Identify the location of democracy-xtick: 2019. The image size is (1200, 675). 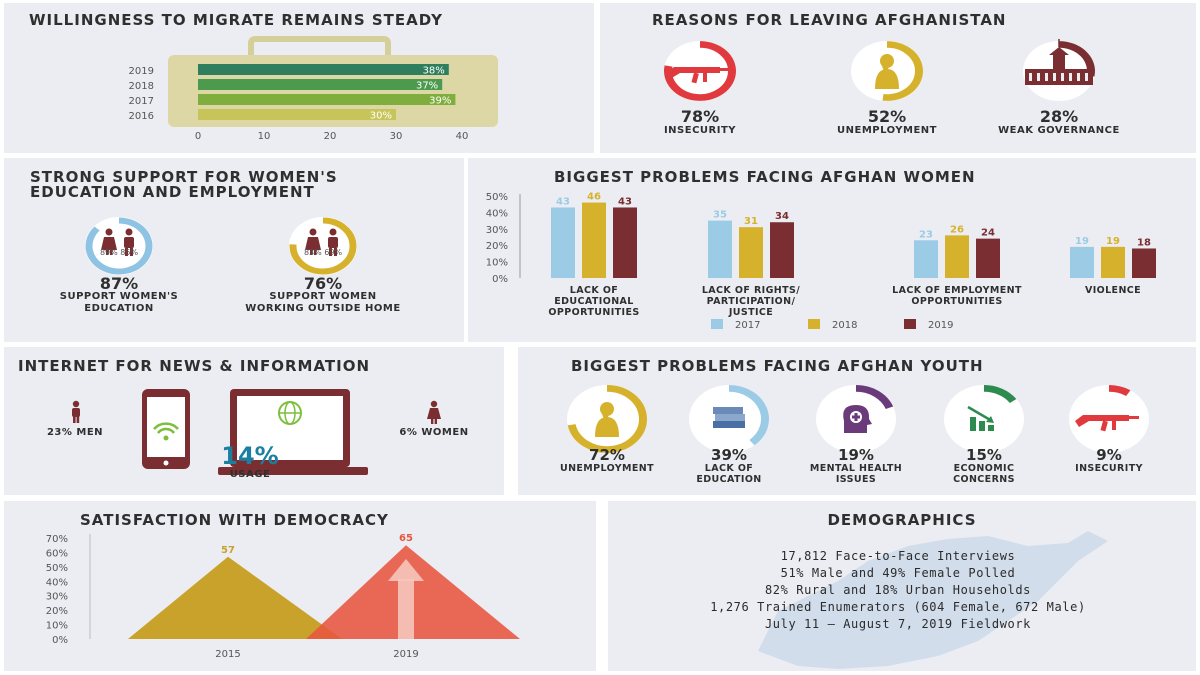
(405, 654).